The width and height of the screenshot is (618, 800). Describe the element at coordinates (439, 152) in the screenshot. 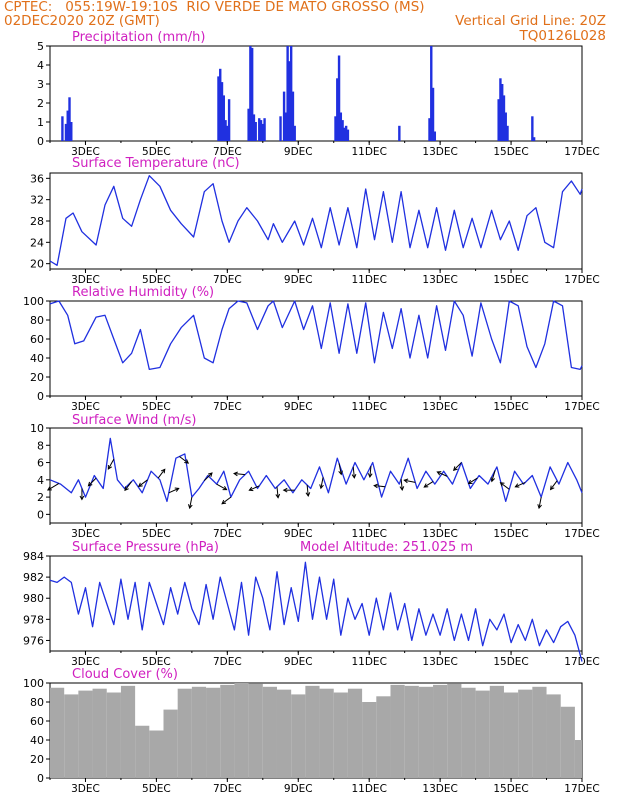

I see `x-tick-label: 13DEC` at that location.